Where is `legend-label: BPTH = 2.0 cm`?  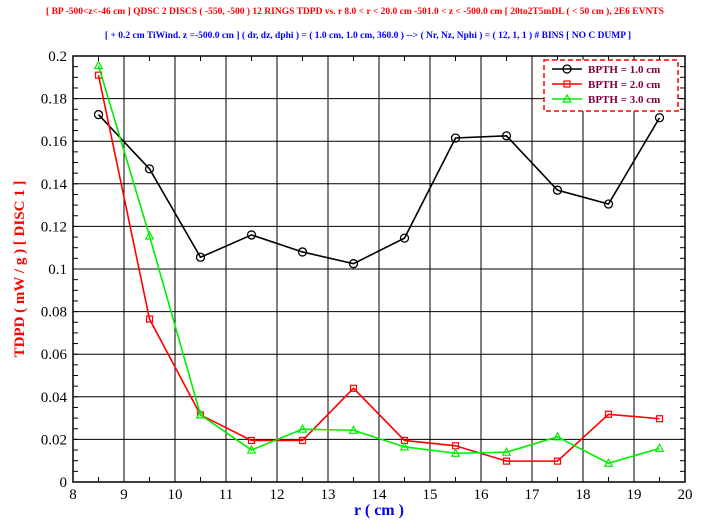
legend-label: BPTH = 2.0 cm is located at coordinates (624, 85).